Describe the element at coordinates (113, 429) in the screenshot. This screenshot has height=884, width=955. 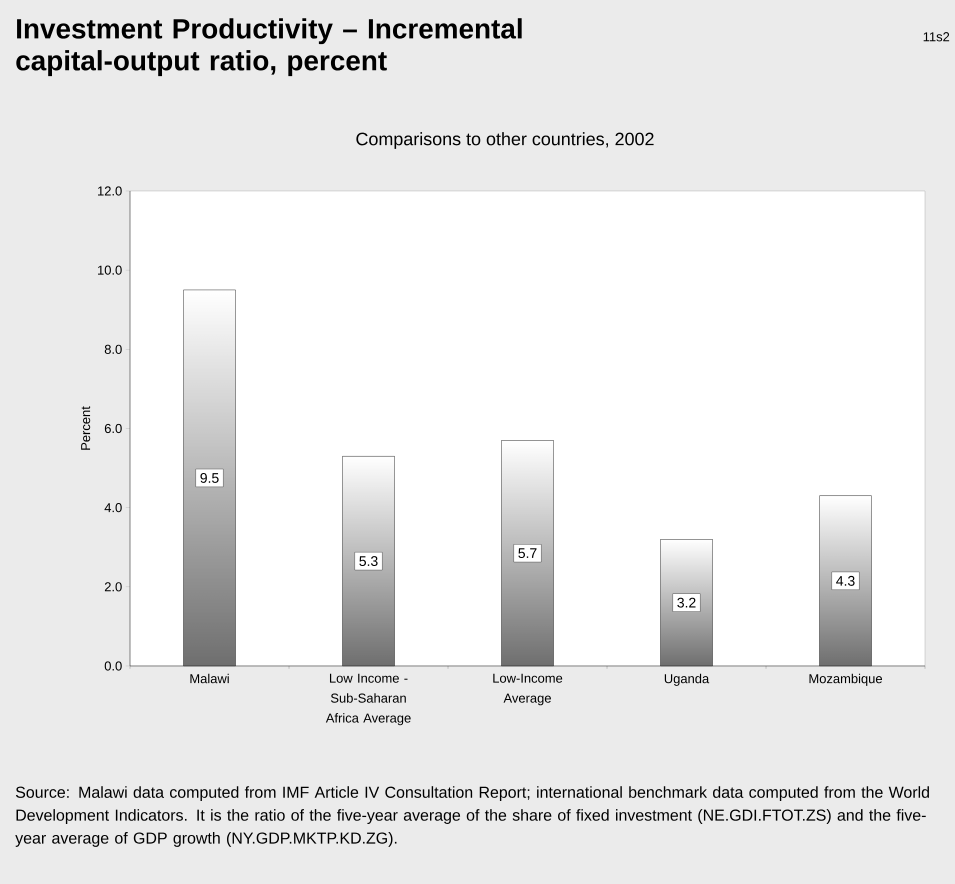
I see `y-tick-label: 6.0` at that location.